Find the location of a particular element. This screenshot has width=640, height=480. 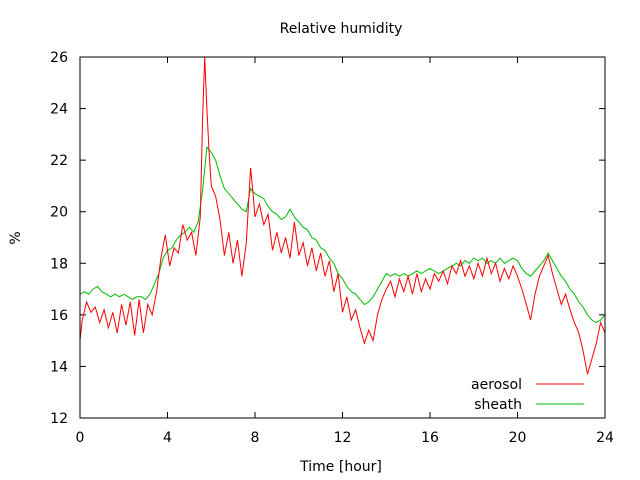

y-tick-label: 14 is located at coordinates (59, 367).